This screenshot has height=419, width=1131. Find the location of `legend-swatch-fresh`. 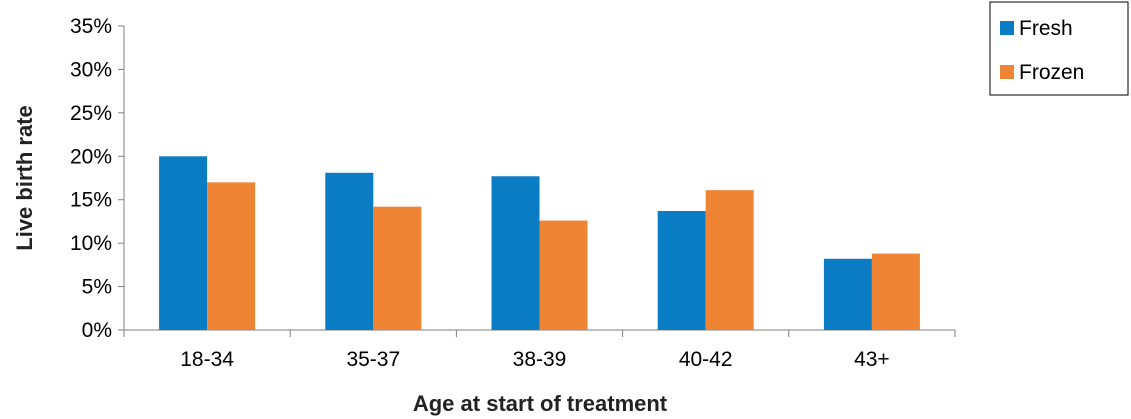

legend-swatch-fresh is located at coordinates (1007, 28).